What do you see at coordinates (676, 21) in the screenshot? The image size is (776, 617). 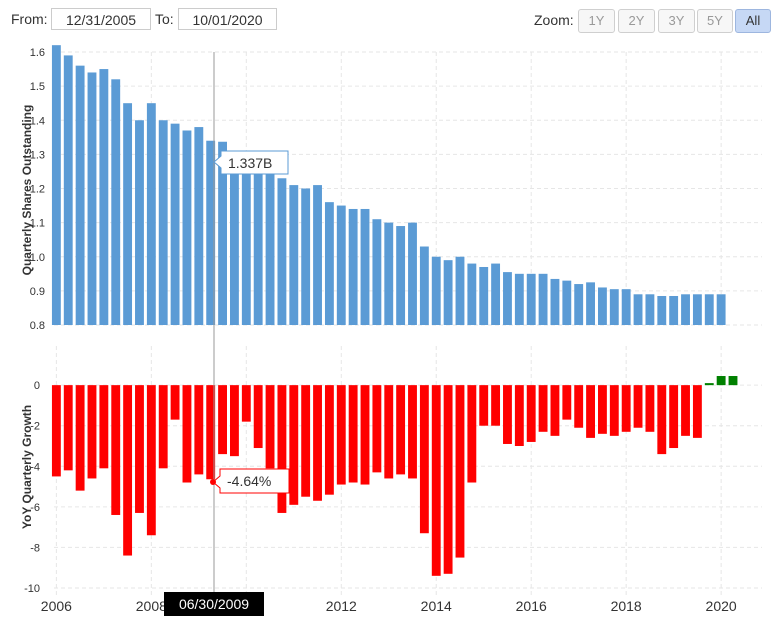 I see `zoom-3y-button: 3Y` at bounding box center [676, 21].